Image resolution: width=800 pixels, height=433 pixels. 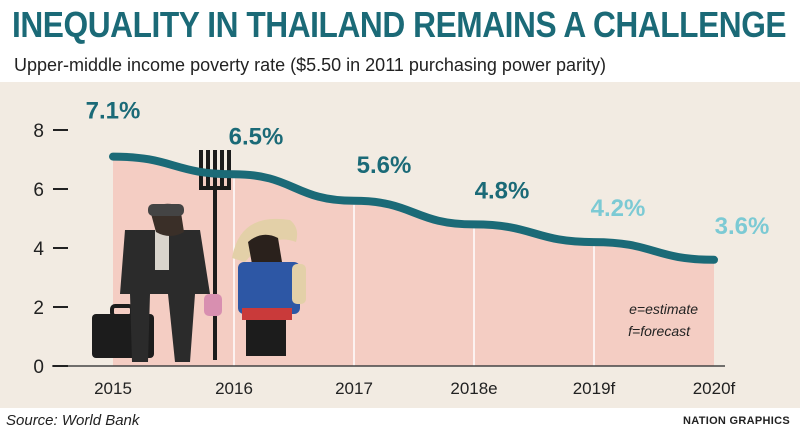 I want to click on father-and-farmer-illustration, so click(x=199, y=256).